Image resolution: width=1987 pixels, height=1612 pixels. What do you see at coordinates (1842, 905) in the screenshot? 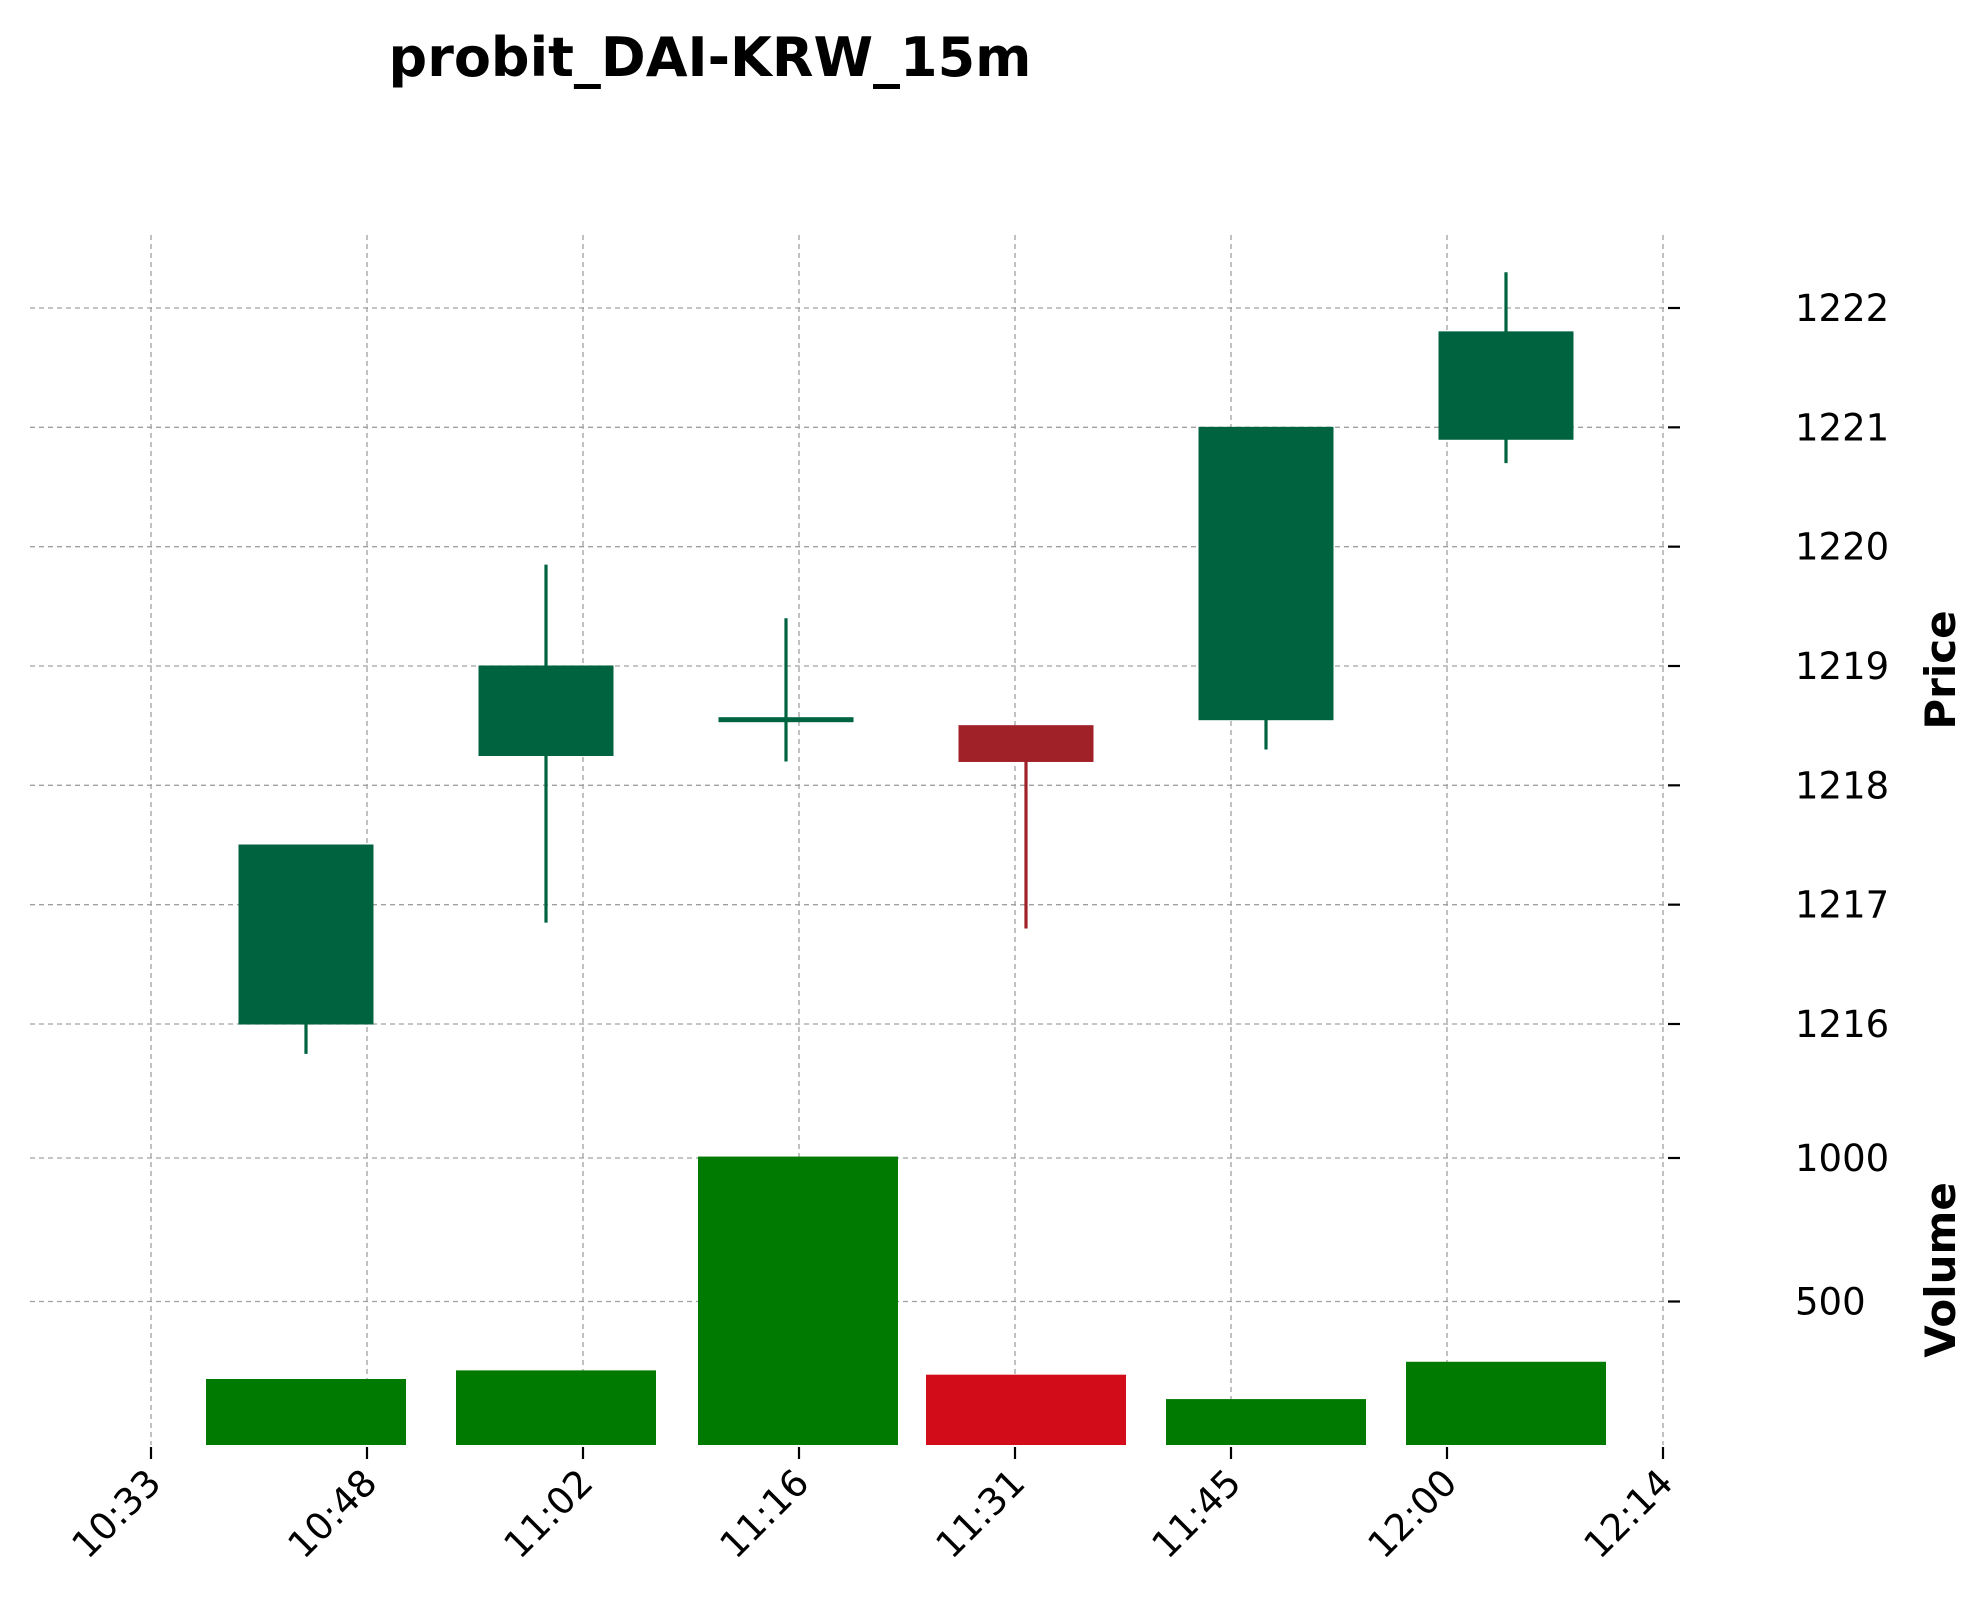
I see `price-tick-label: 1217` at bounding box center [1842, 905].